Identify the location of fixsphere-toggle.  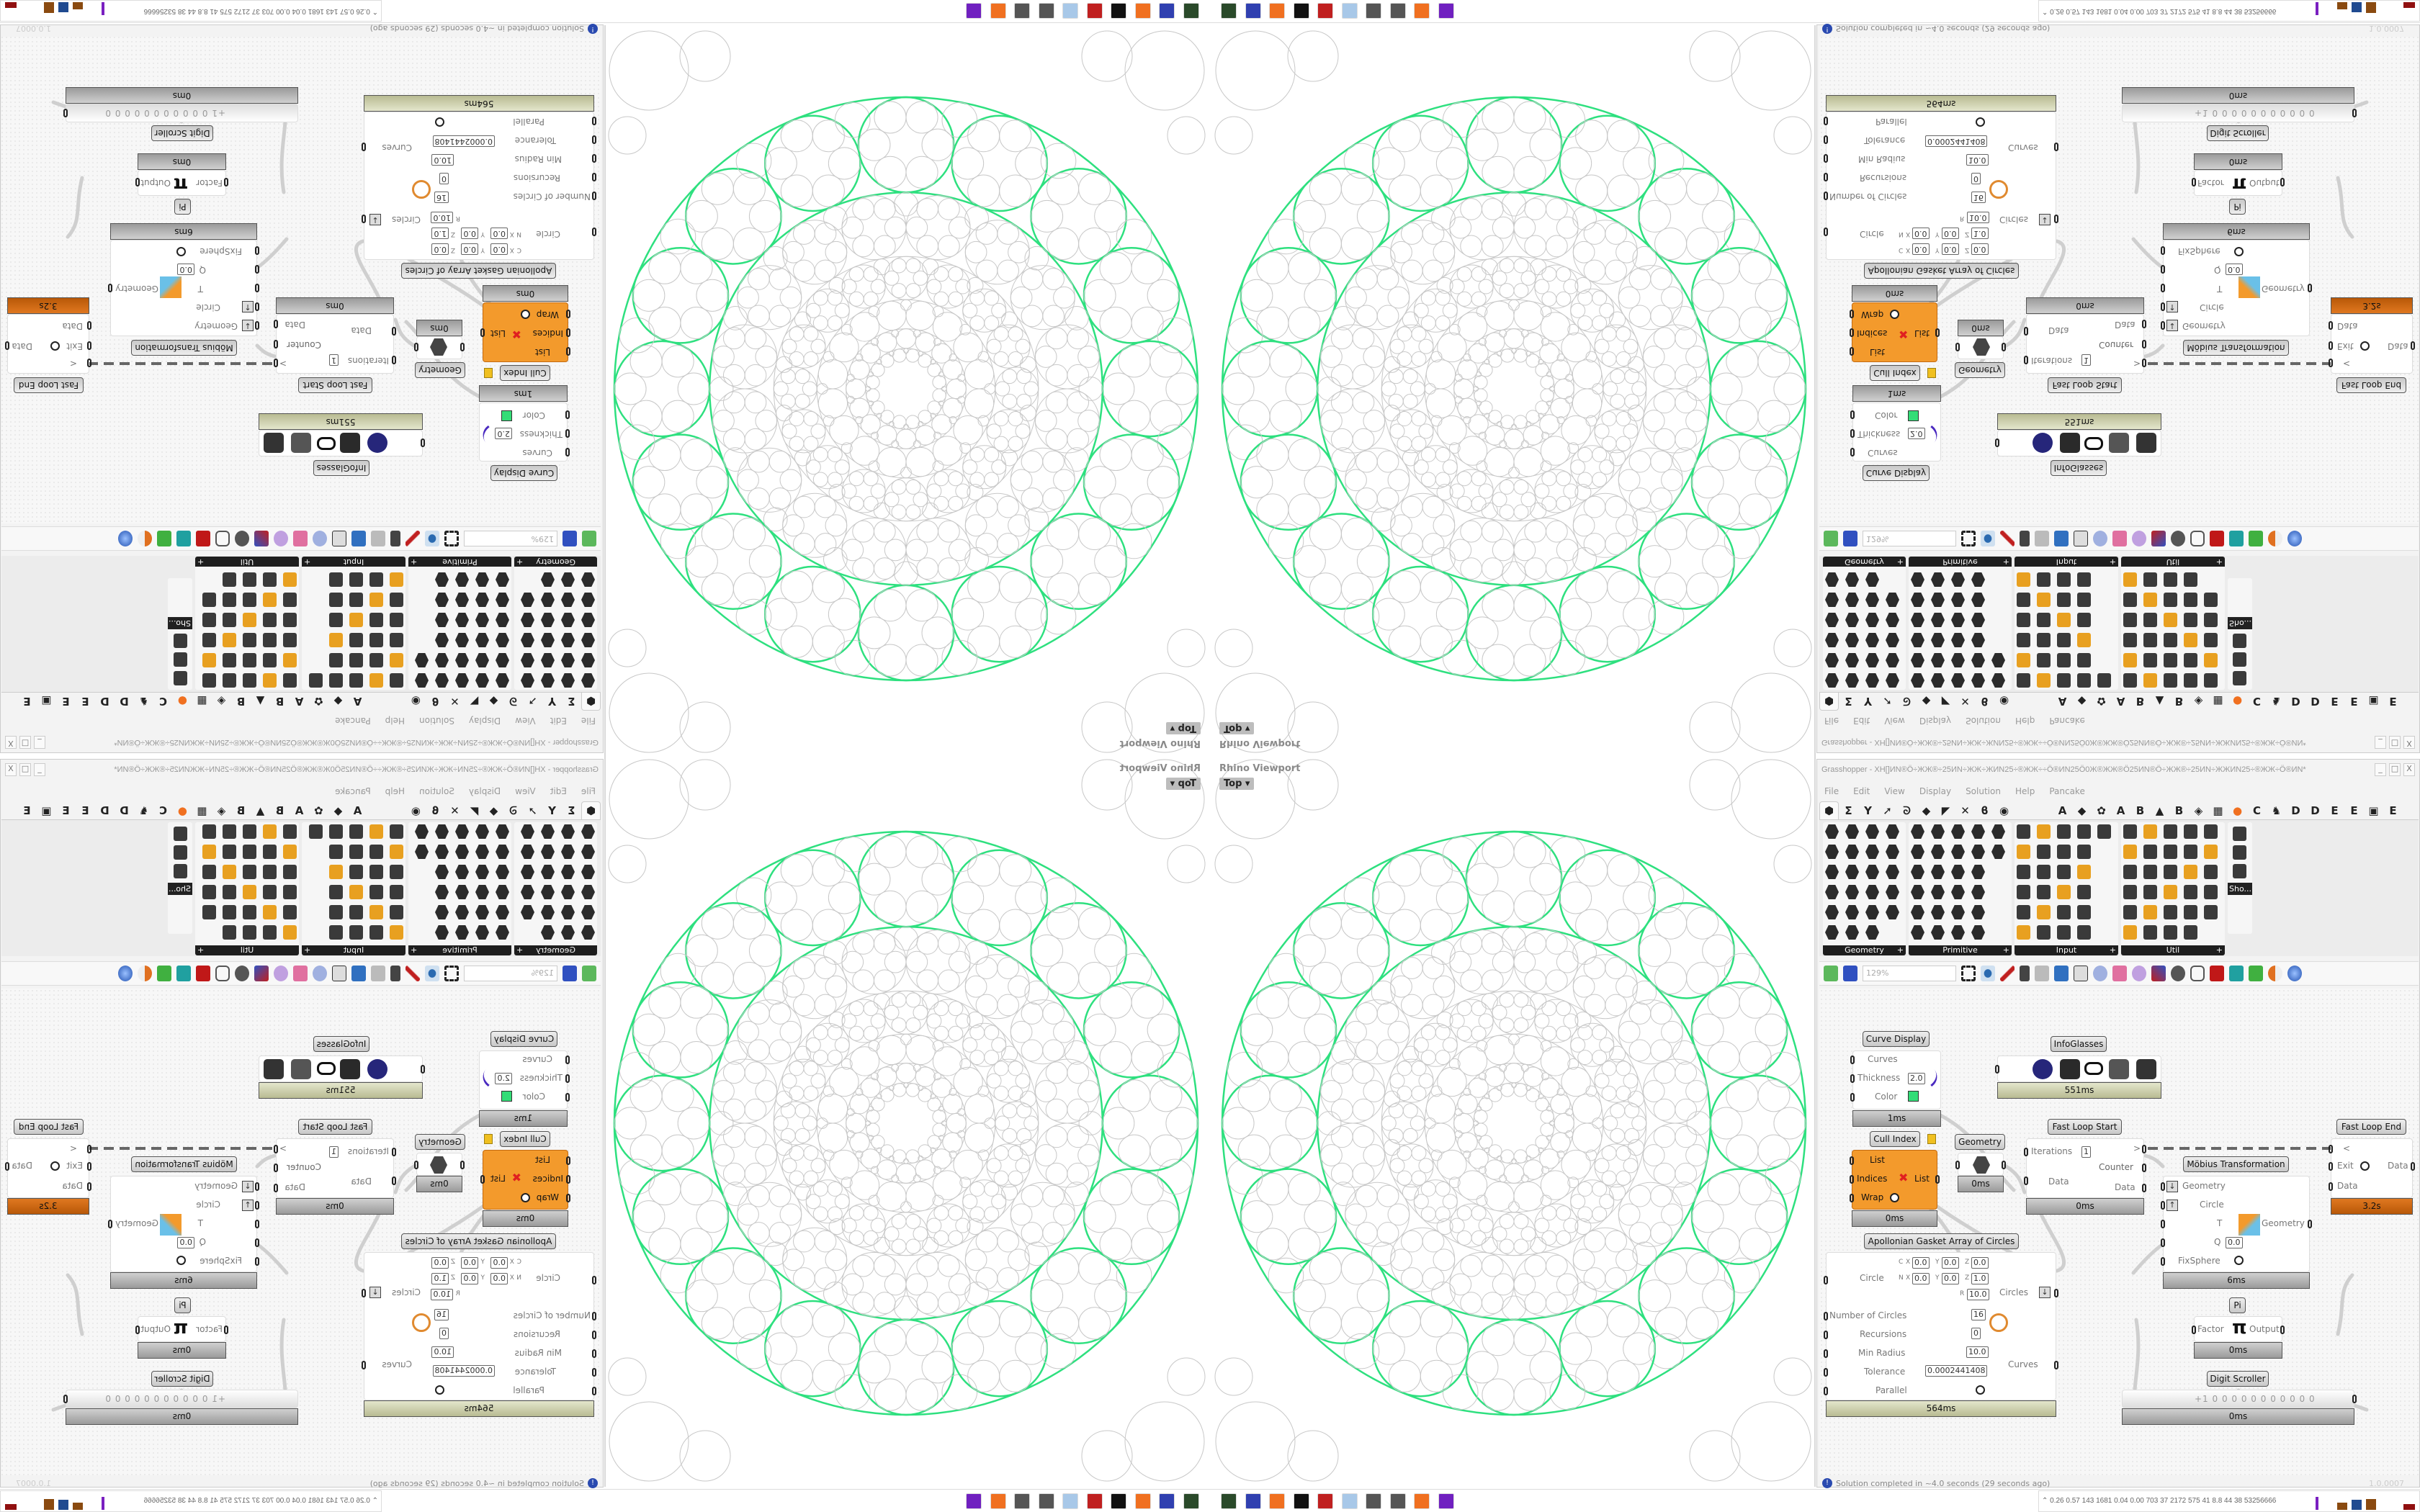
(181, 251).